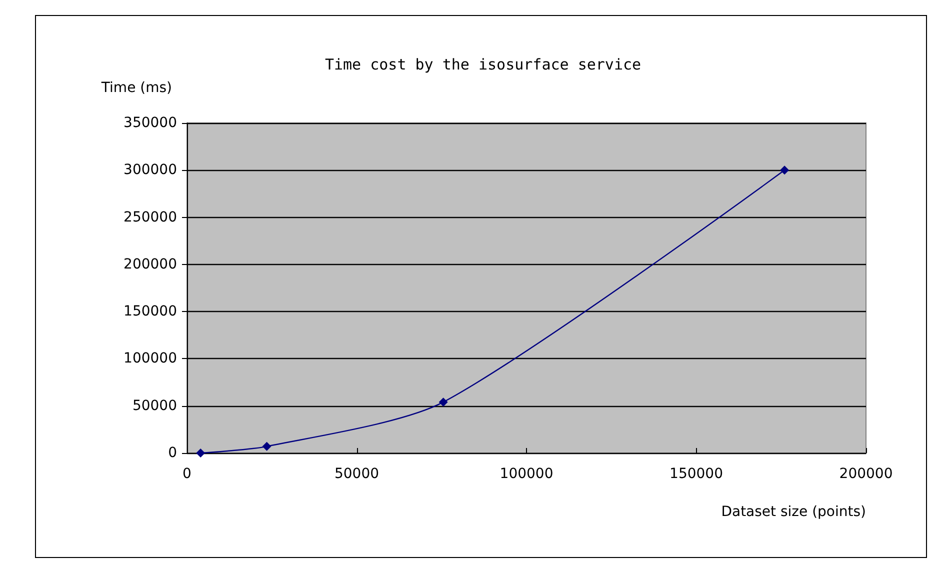 Image resolution: width=934 pixels, height=570 pixels. What do you see at coordinates (150, 170) in the screenshot?
I see `y-tick-label: 300000` at bounding box center [150, 170].